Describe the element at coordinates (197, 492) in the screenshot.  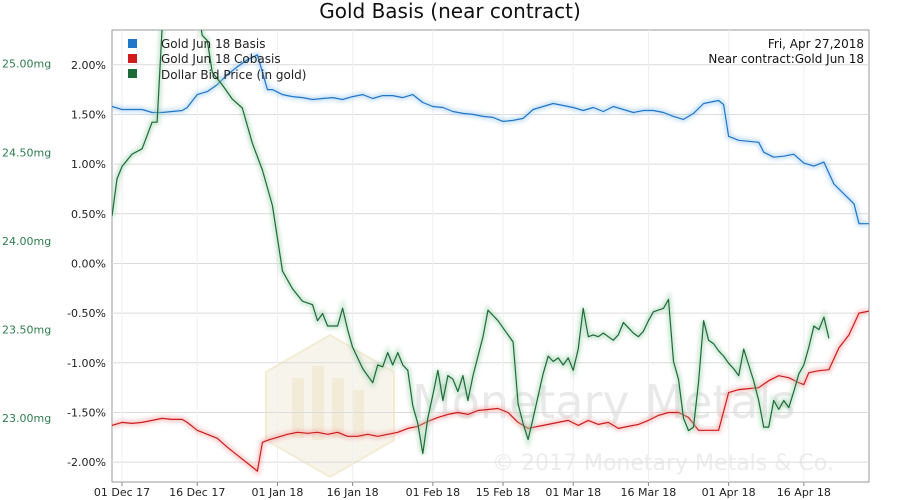
I see `x-tick-label: 16 Dec 17` at that location.